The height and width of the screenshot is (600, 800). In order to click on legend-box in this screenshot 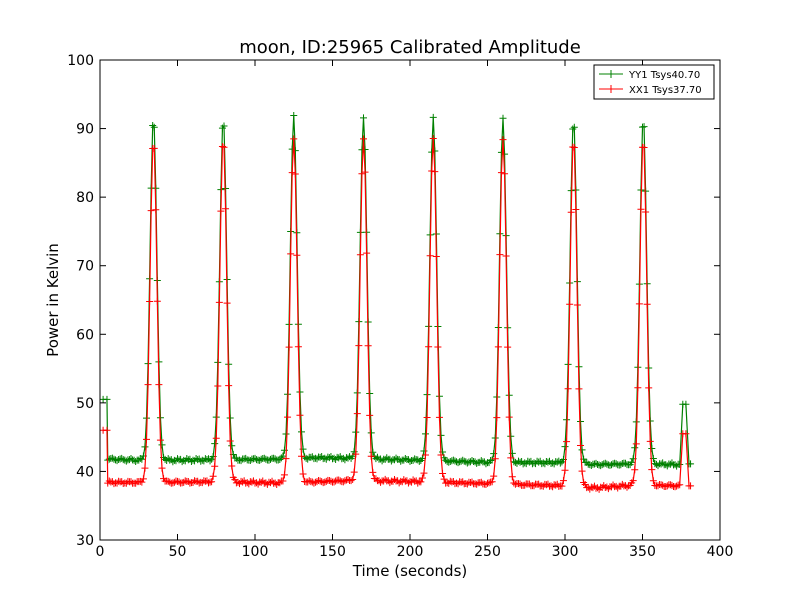, I will do `click(654, 82)`.